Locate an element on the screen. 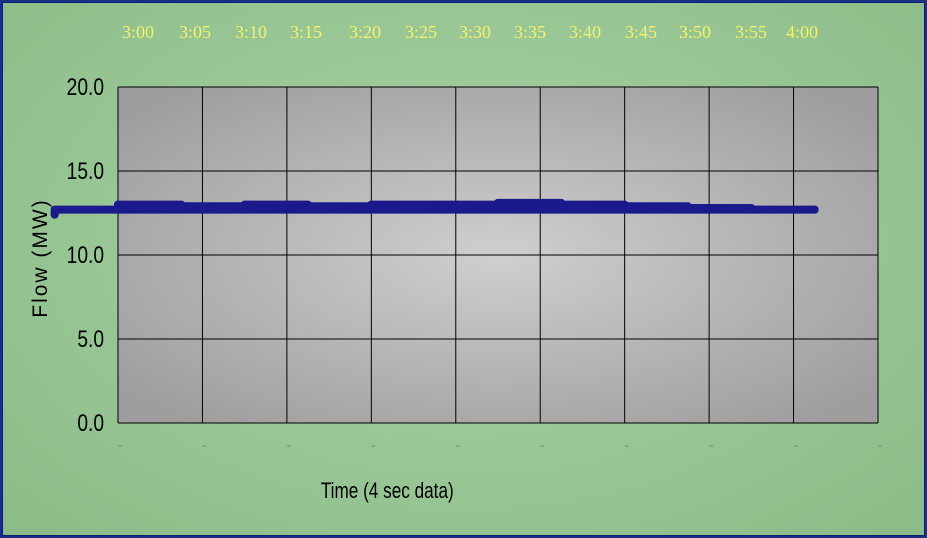  y-tick-label: 15.0 is located at coordinates (85, 171).